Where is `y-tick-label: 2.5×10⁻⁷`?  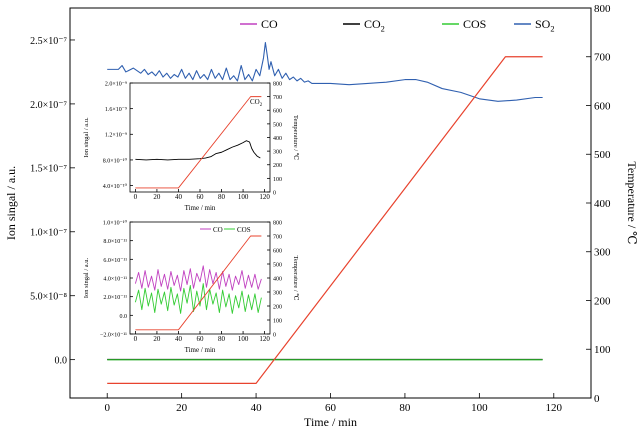 y-tick-label: 2.5×10⁻⁷ is located at coordinates (48, 41).